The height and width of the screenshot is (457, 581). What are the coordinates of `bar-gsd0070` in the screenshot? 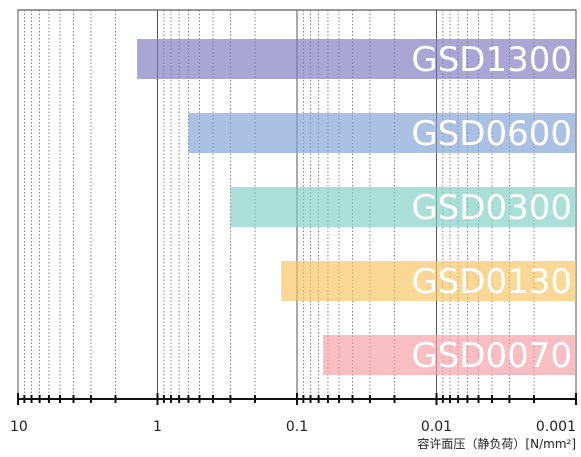 It's located at (449, 355).